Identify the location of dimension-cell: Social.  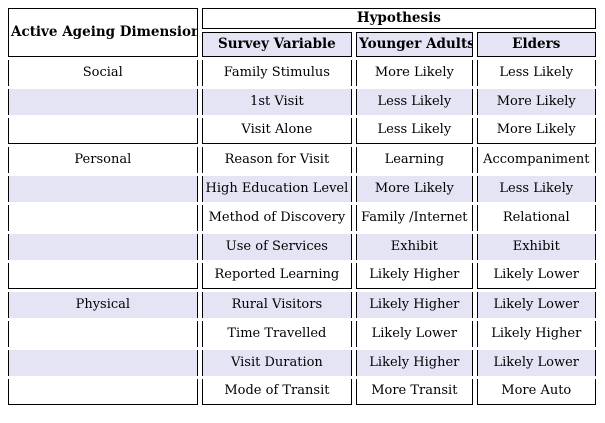
(103, 73).